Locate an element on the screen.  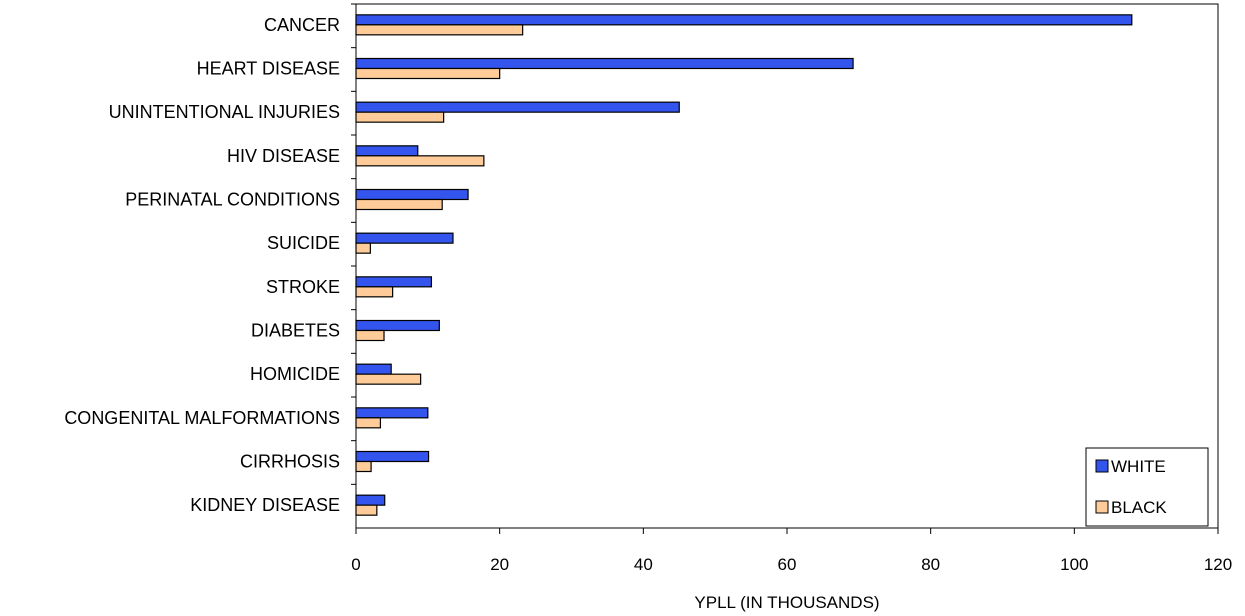
x-tick-label: 0 is located at coordinates (355, 564).